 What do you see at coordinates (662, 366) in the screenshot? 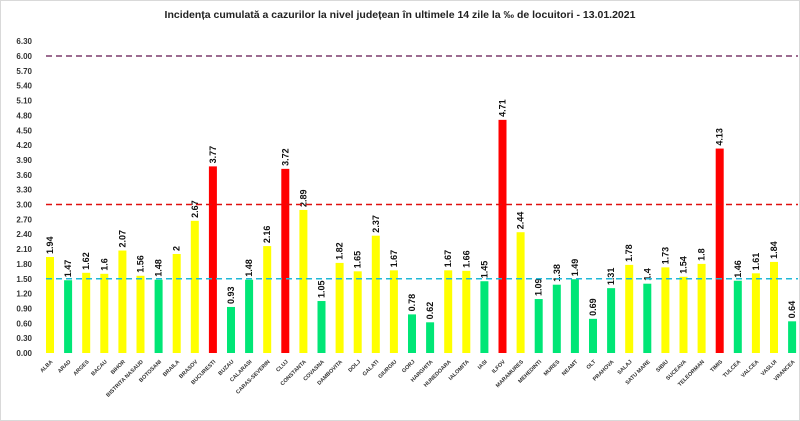
I see `category-label: SIBIU` at bounding box center [662, 366].